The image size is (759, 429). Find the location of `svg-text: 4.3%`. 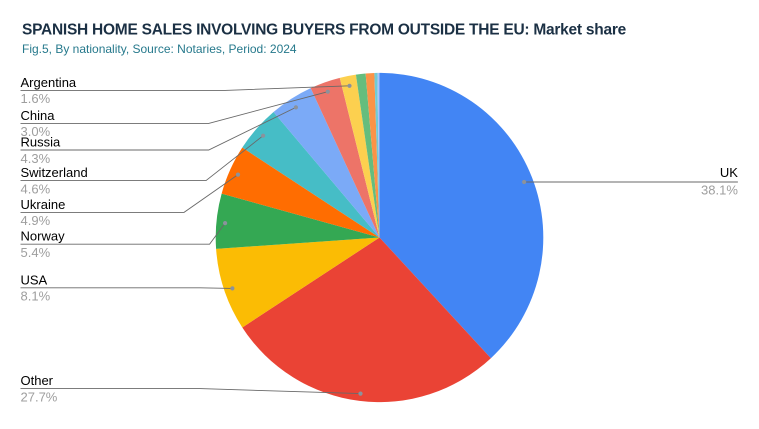

svg-text: 4.3% is located at coordinates (36, 158).